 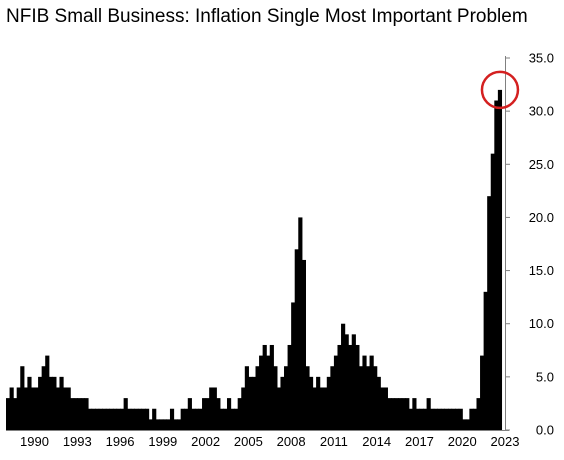 I want to click on y-tick-label: 35.0, so click(x=541, y=58).